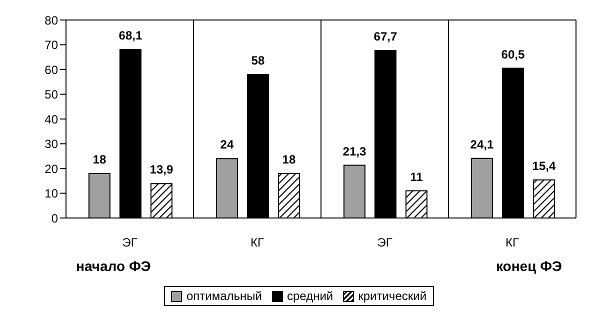 The image size is (598, 320). Describe the element at coordinates (227, 145) in the screenshot. I see `data-label: 24` at that location.